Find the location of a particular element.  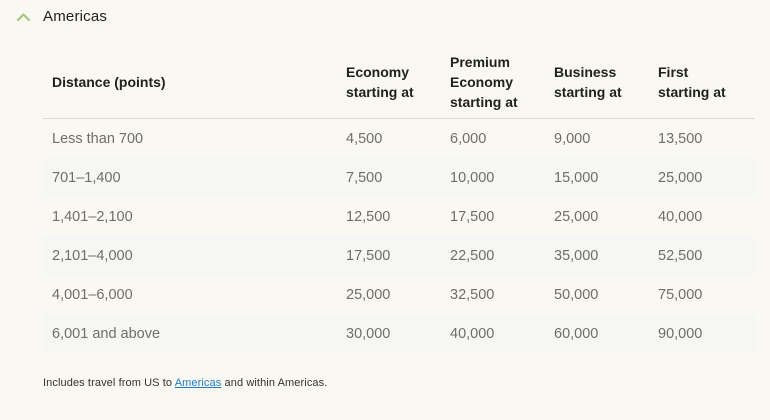

table-row: 701–1,400 7,500 10,000 15,000 25,000 is located at coordinates (399, 177).